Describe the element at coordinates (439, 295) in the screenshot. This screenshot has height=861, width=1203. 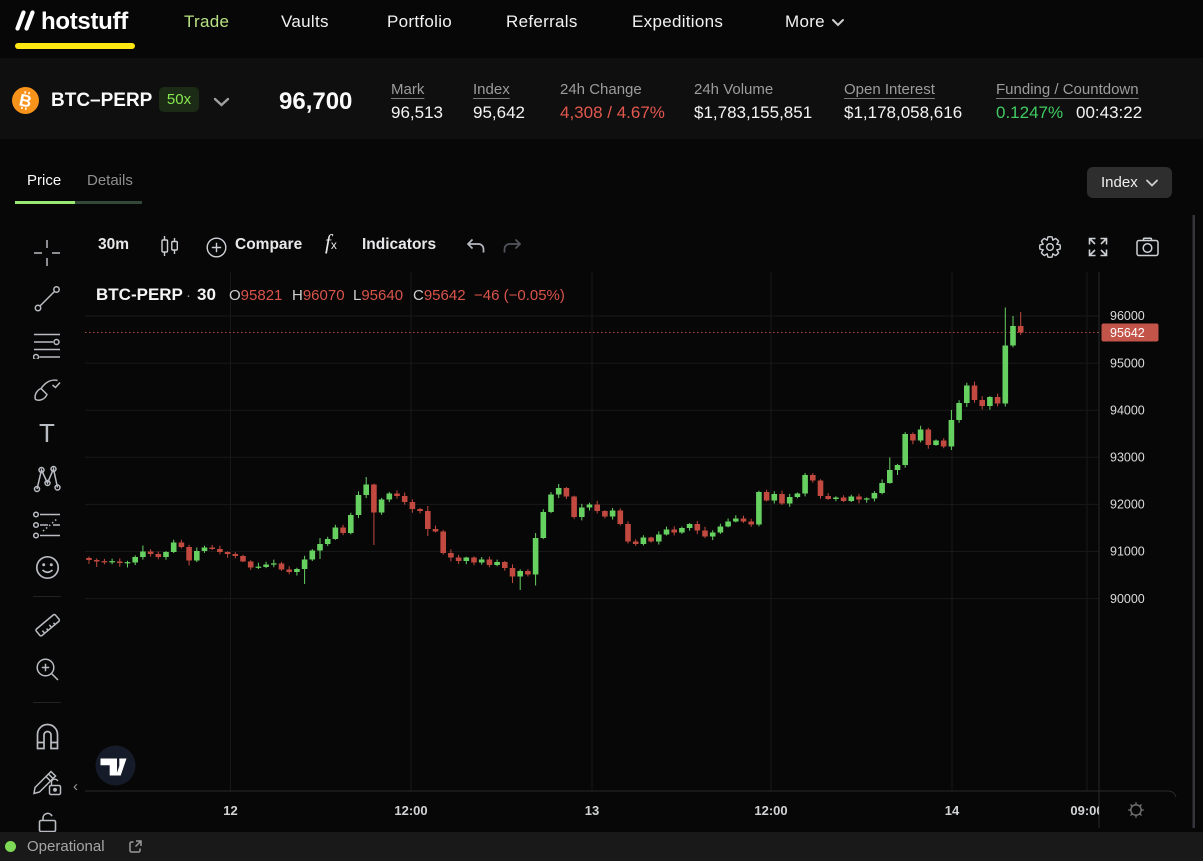
I see `svg-text: C95642` at that location.